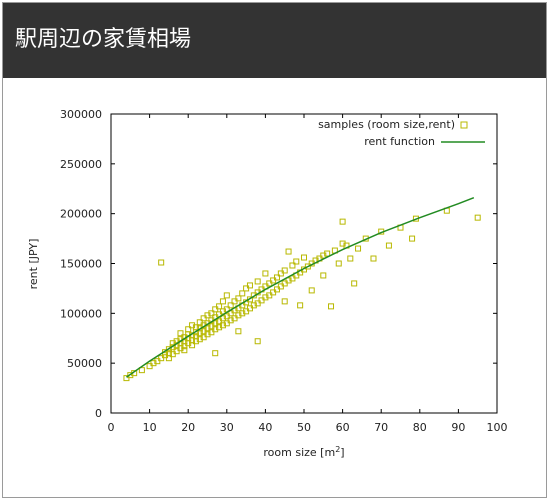 This screenshot has height=502, width=551. I want to click on x-tick-label: 40, so click(265, 427).